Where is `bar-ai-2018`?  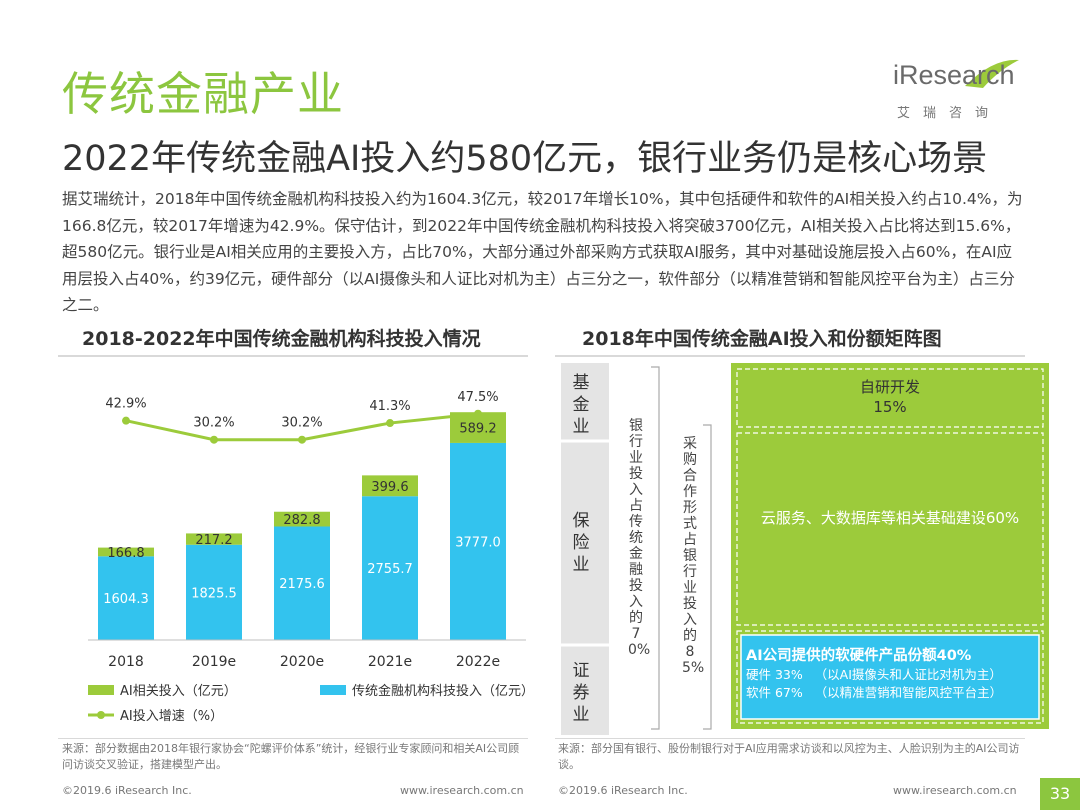 bar-ai-2018 is located at coordinates (126, 552).